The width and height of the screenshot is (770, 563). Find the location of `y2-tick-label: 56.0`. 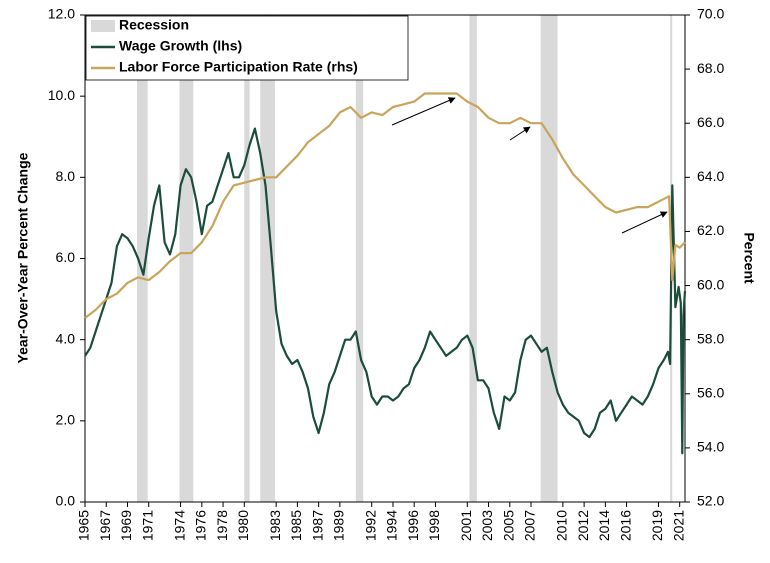

y2-tick-label: 56.0 is located at coordinates (710, 392).